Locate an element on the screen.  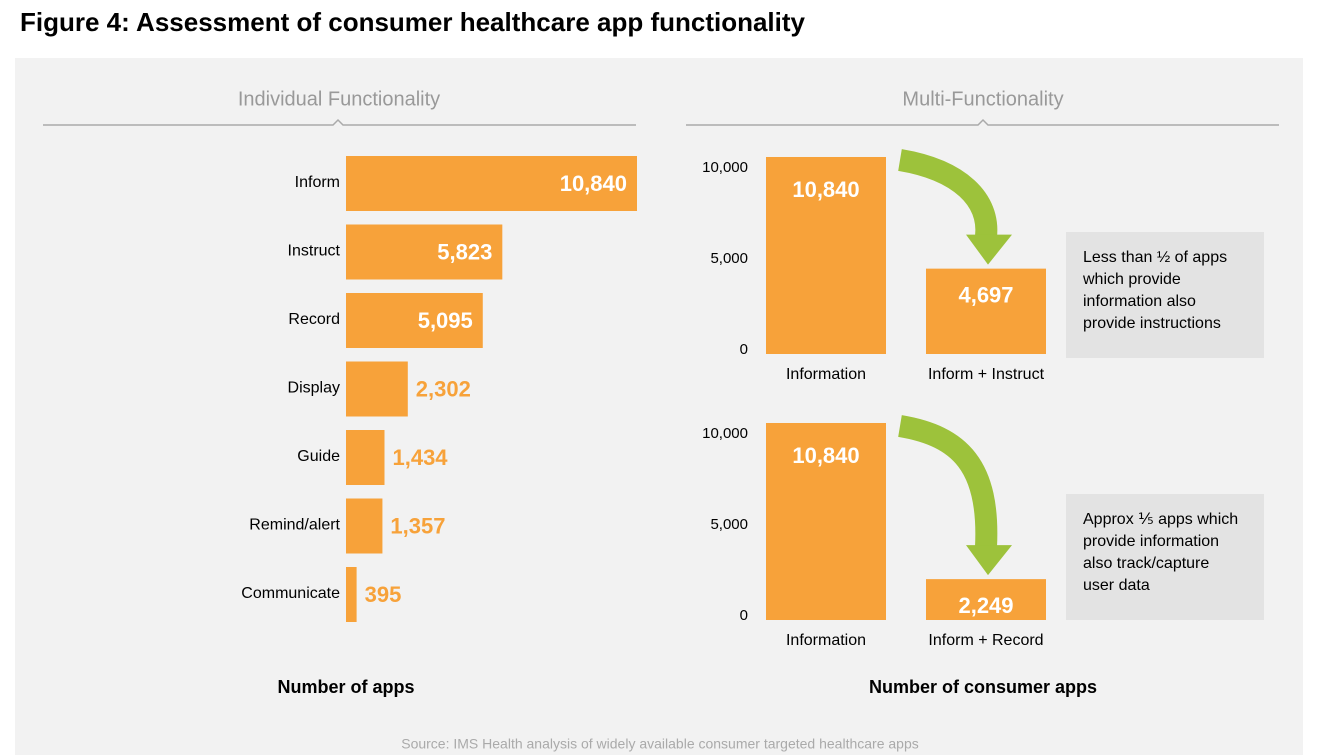
value-label: 5,095 is located at coordinates (445, 320).